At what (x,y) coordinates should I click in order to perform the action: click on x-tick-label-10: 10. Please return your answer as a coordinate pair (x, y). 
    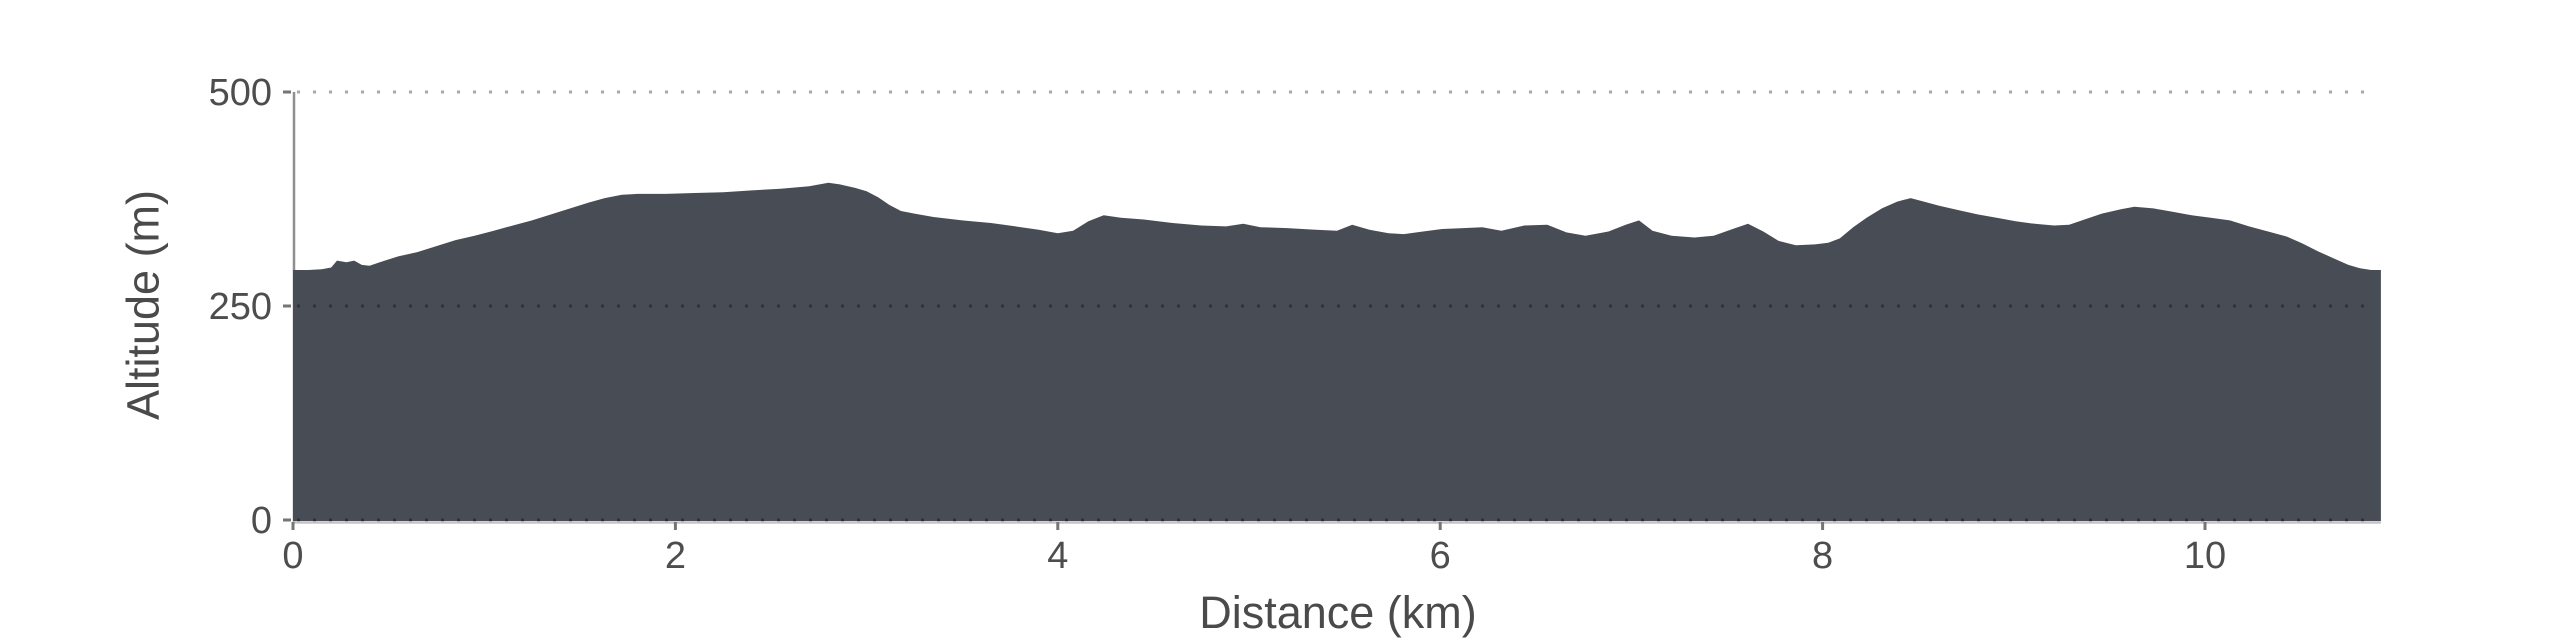
    Looking at the image, I should click on (2205, 556).